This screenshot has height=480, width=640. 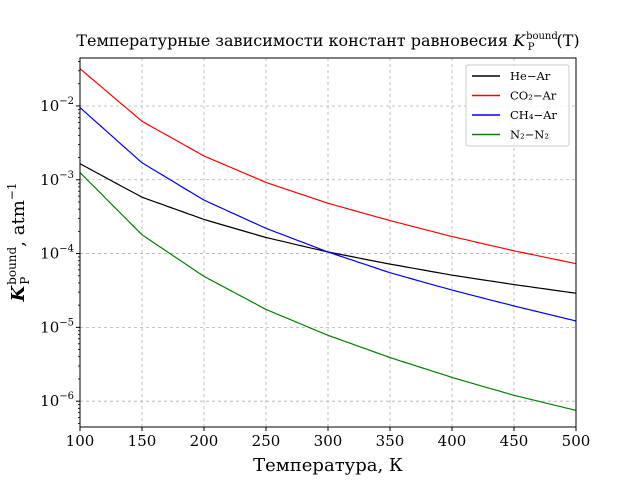 I want to click on x-tick-label: 200, so click(x=204, y=441).